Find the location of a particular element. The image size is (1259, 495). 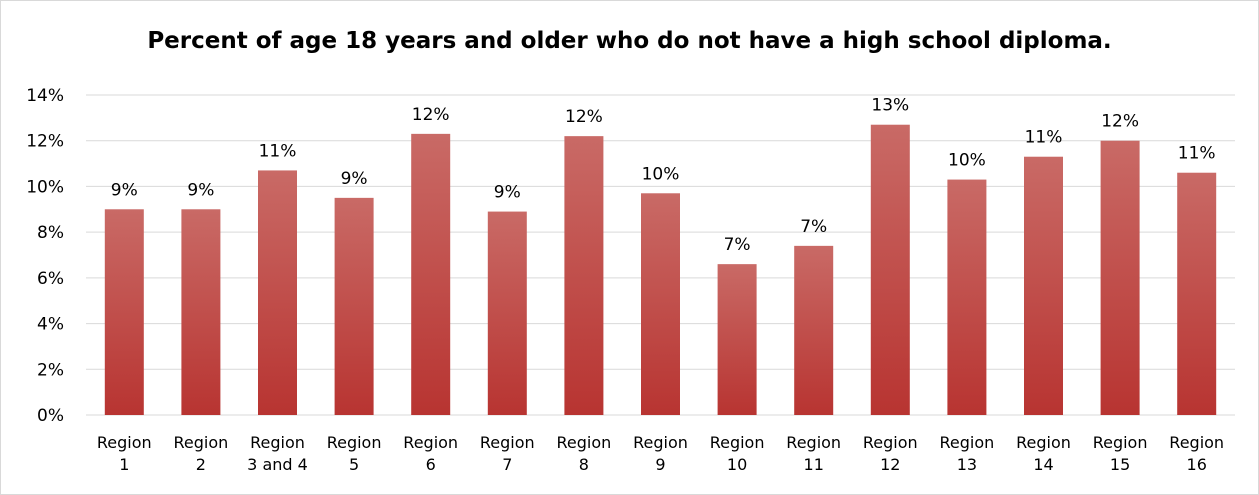

y-tick-label: 14% is located at coordinates (45, 96).